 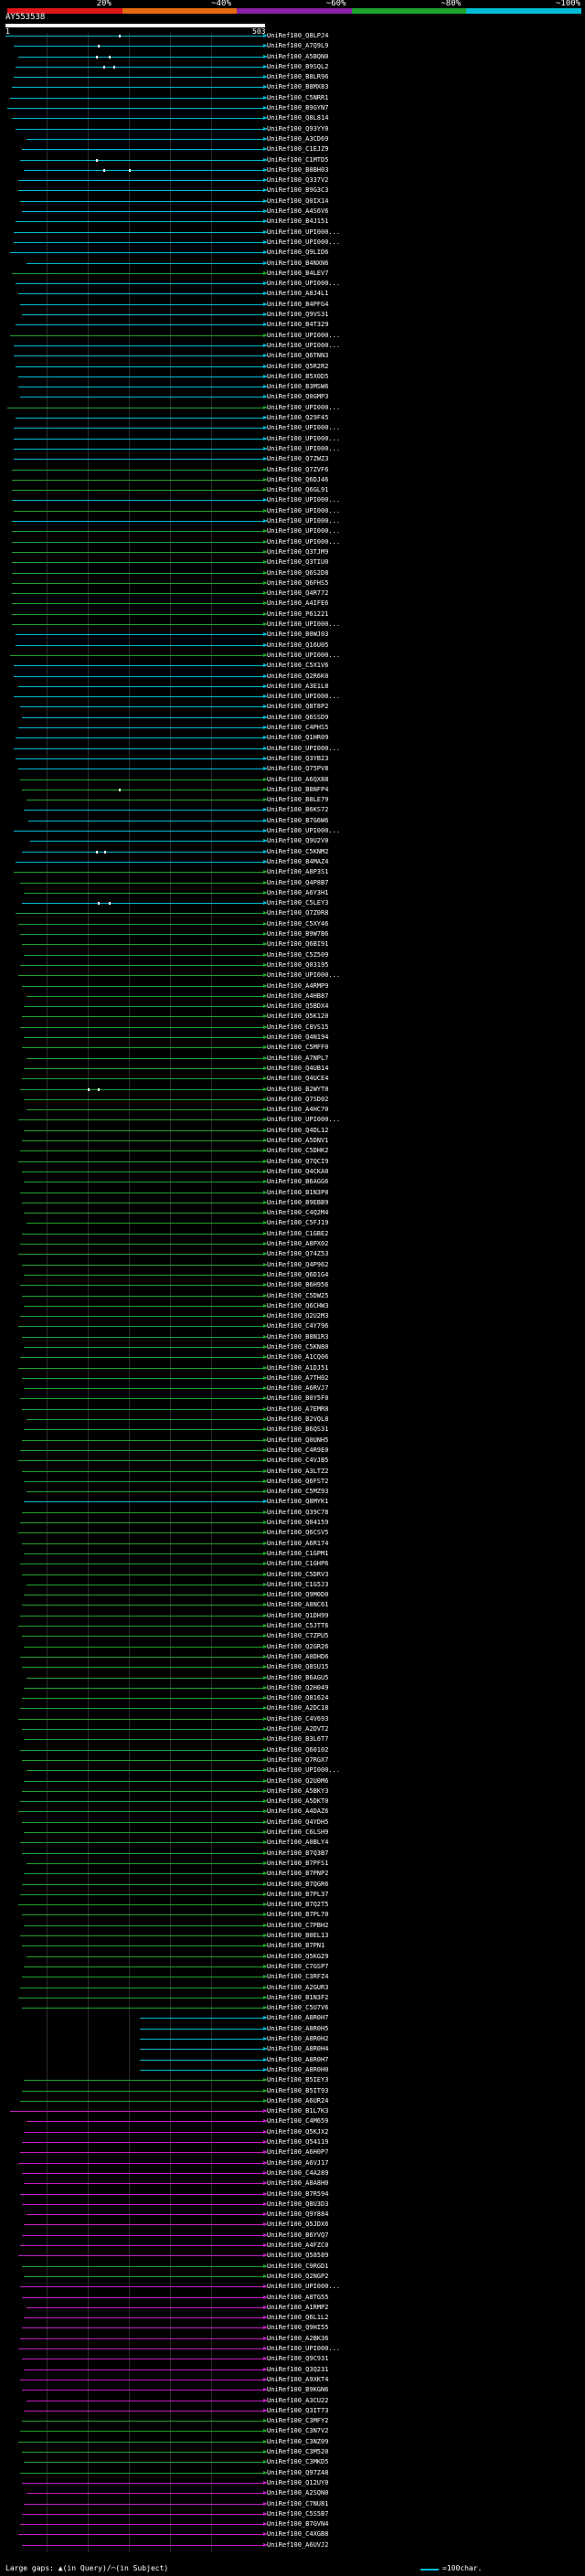 I want to click on hit-accession-link: UniRef100_C5XY46, so click(x=298, y=923).